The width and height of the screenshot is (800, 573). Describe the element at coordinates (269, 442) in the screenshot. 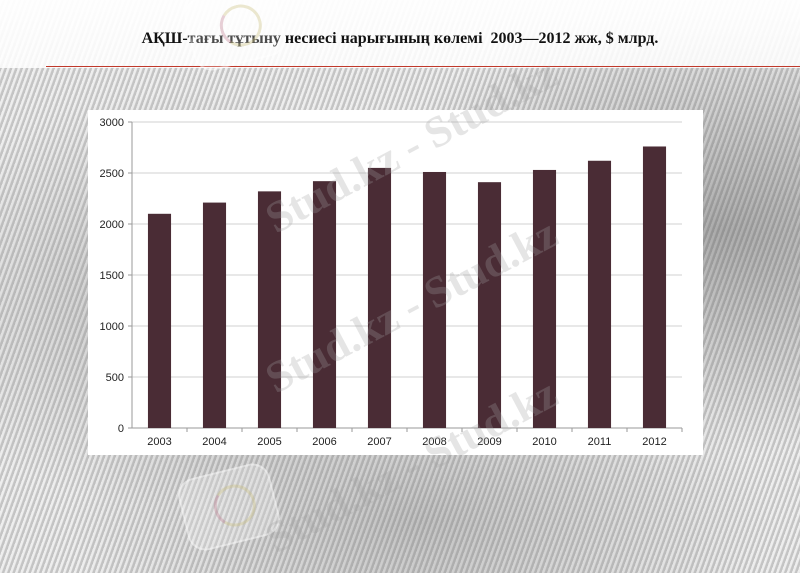

I see `x-tick-label: 2005` at that location.